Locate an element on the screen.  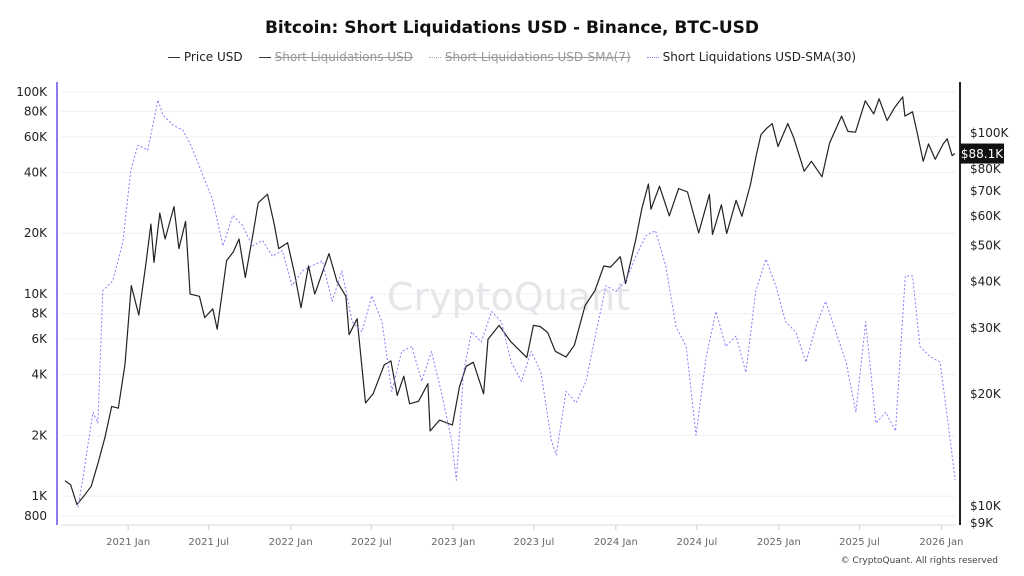
left-tick-label: 40K is located at coordinates (36, 172).